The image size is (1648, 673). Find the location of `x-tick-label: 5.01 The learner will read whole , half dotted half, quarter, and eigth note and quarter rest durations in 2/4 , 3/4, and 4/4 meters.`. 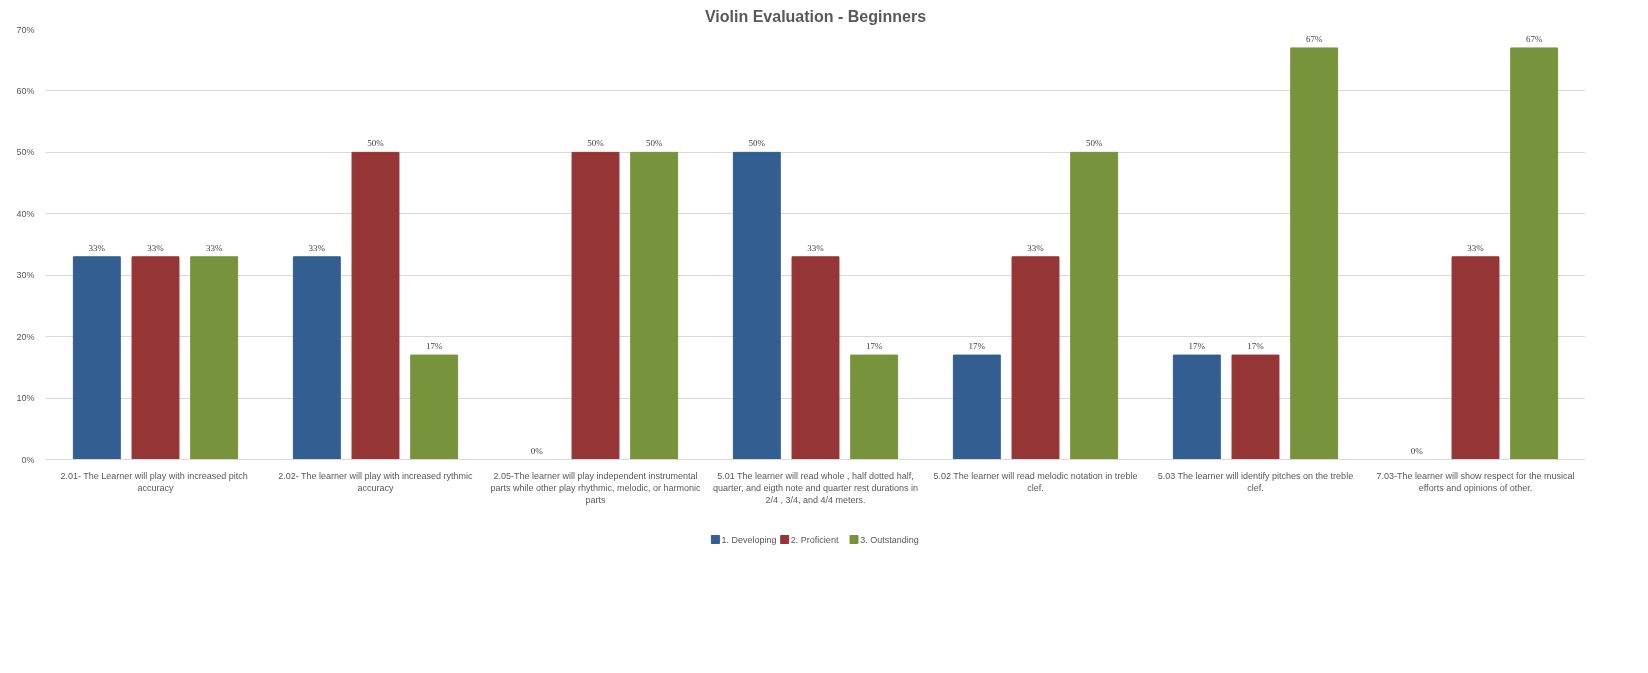

x-tick-label: 5.01 The learner will read whole , half dotted half, quarter, and eigth note and quarter rest durations in 2/4 , 3/4, and 4/4 meters. is located at coordinates (815, 487).